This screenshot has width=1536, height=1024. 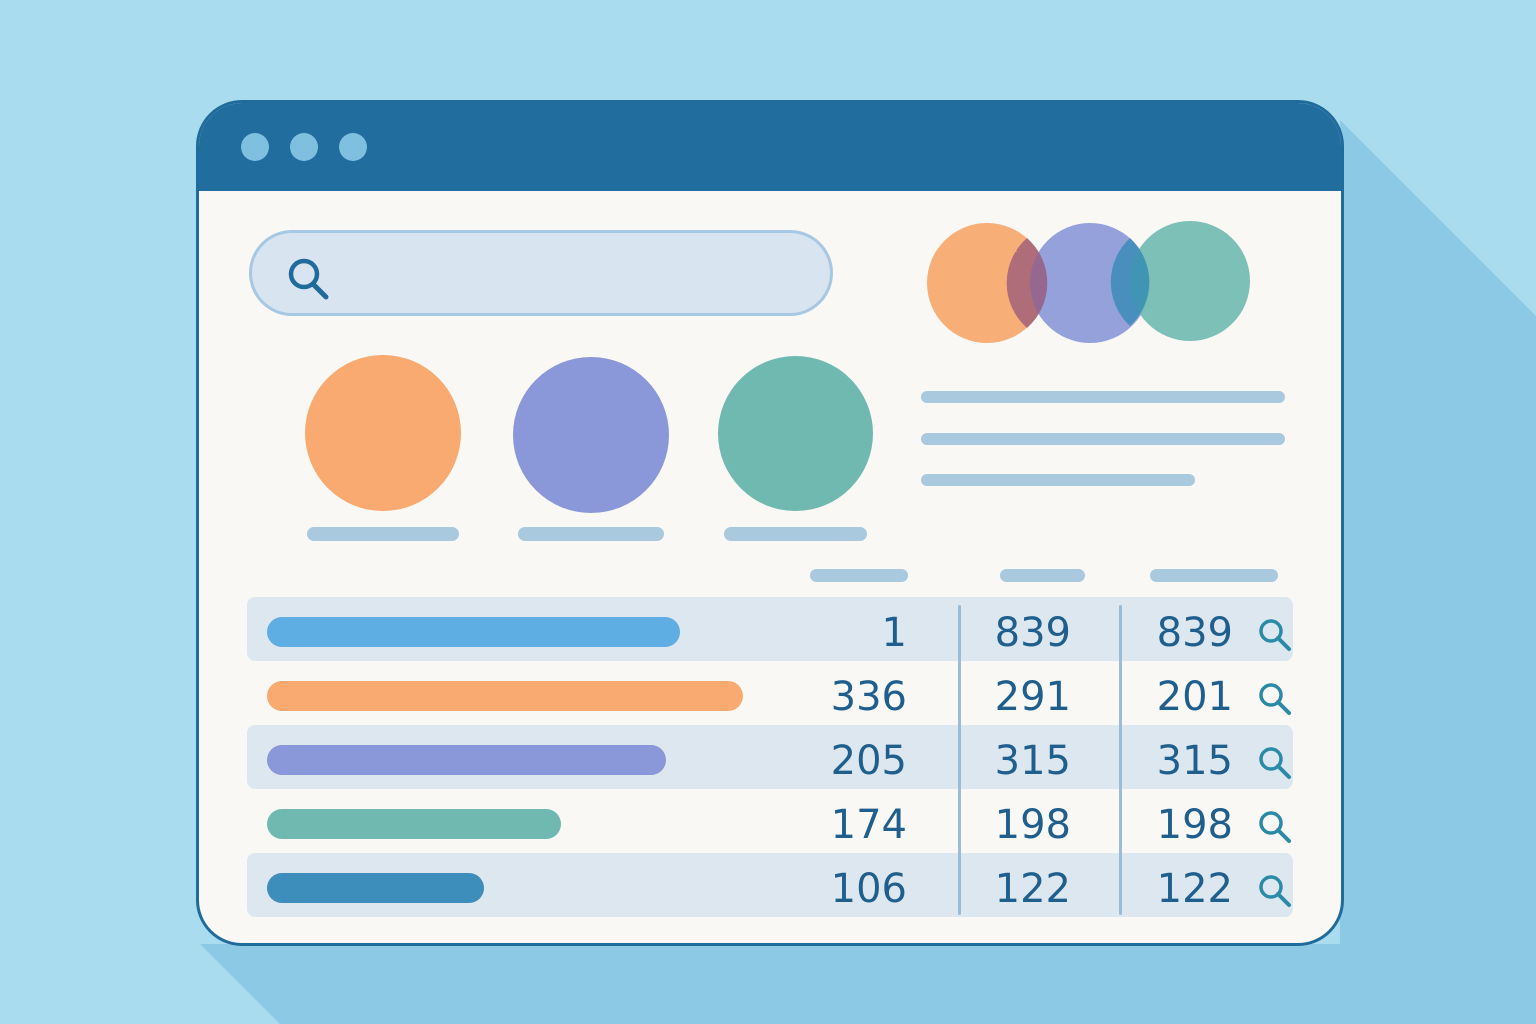 I want to click on table-row: 336 291 201, so click(x=770, y=693).